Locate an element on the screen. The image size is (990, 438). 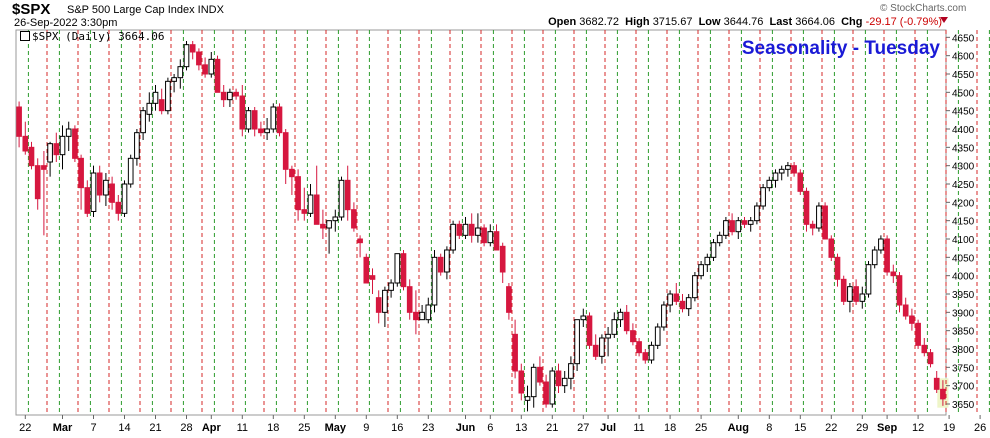
symbol-label: $SPX is located at coordinates (31, 9).